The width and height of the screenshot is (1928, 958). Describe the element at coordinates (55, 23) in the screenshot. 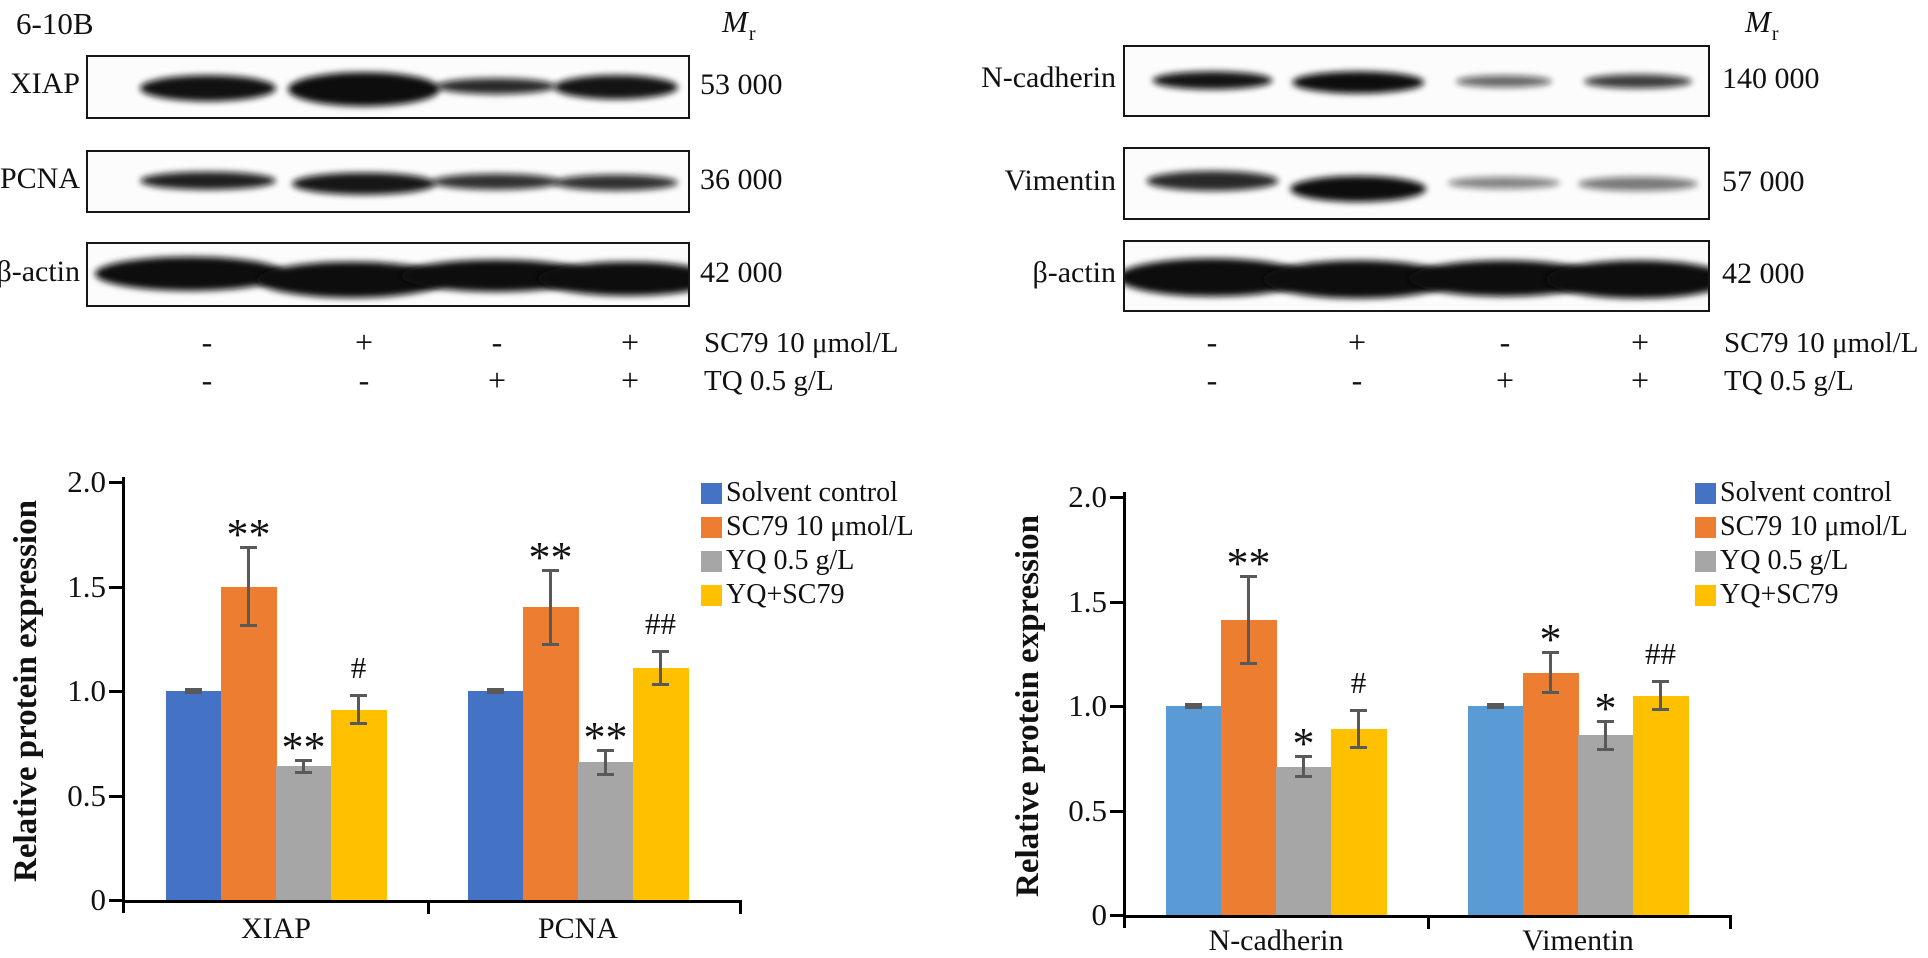

I see `cell-line-label: 6-10B` at that location.